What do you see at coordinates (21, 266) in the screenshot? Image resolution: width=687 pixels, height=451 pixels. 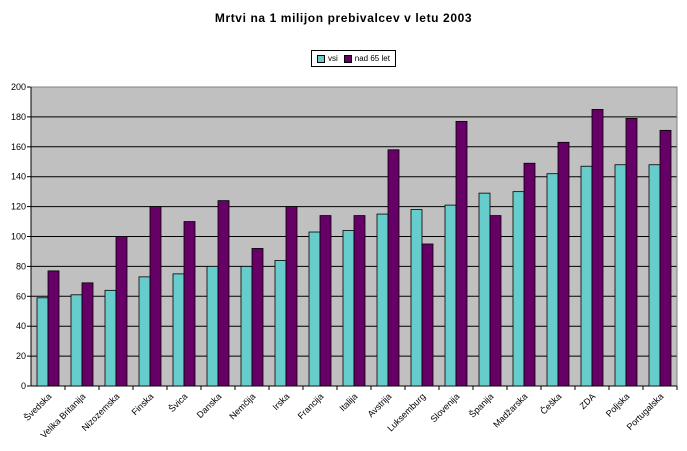 I see `y-tick-label-80: 80` at bounding box center [21, 266].